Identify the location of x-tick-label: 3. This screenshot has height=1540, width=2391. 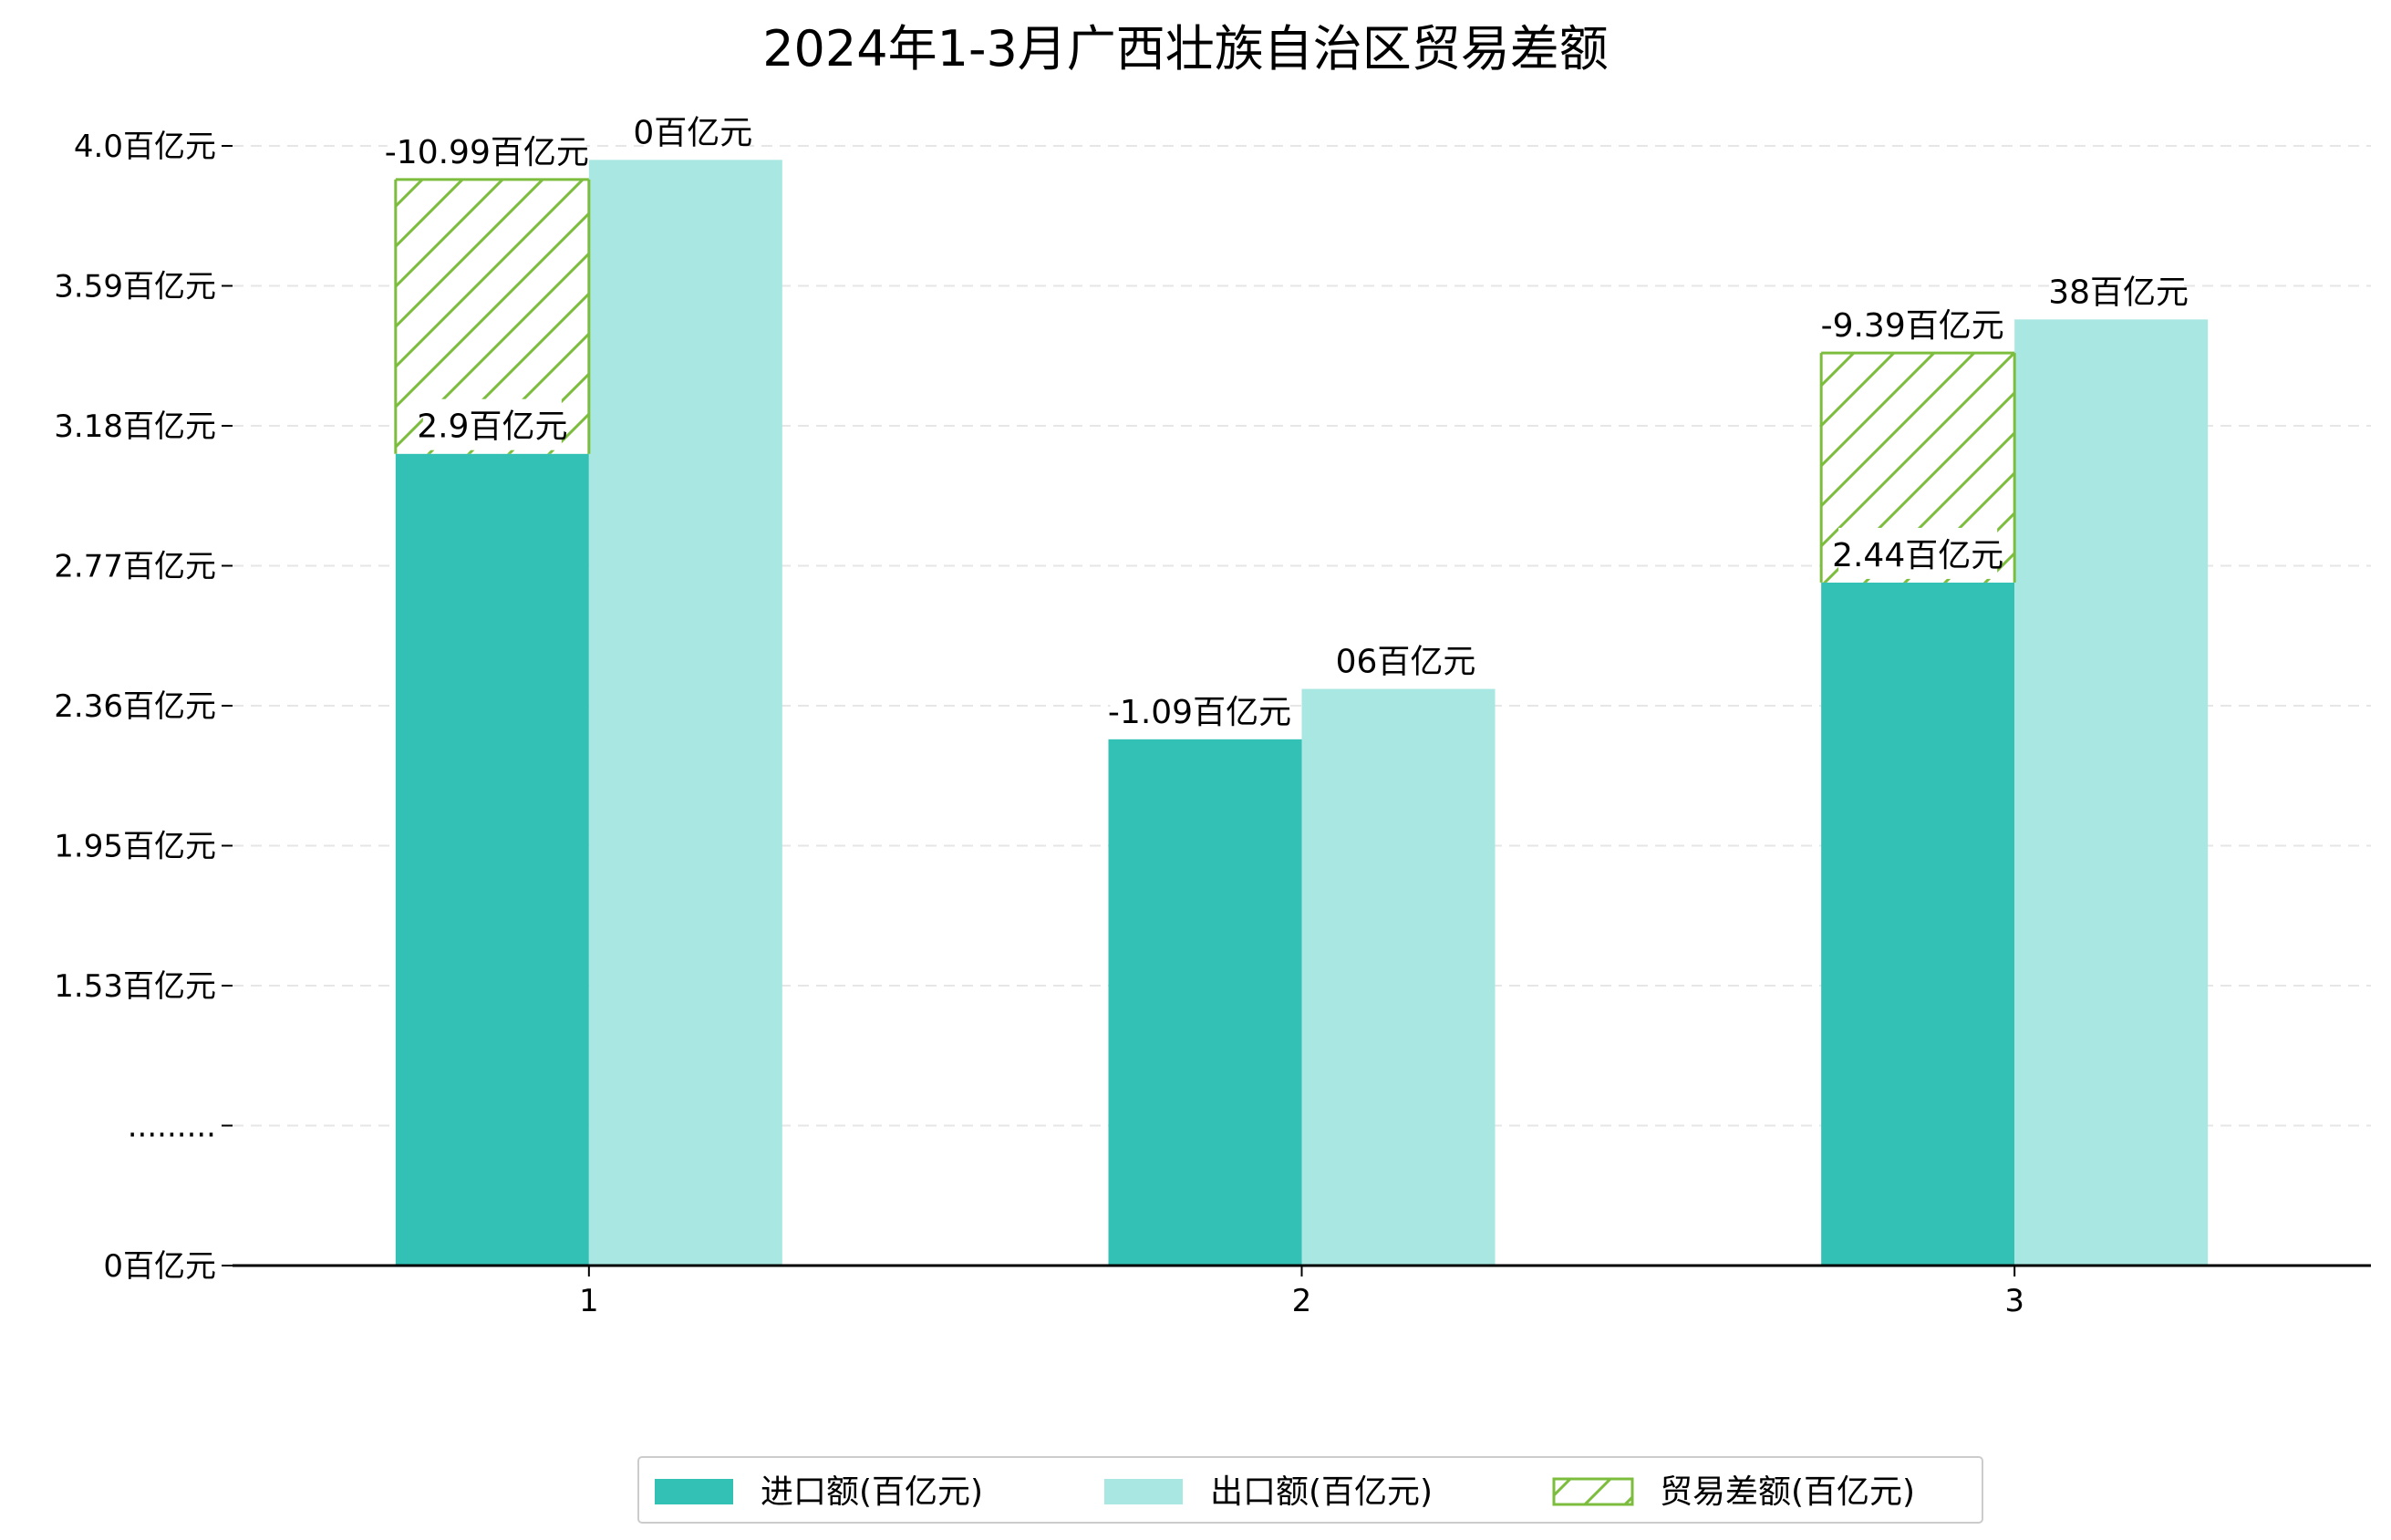
(2014, 1301).